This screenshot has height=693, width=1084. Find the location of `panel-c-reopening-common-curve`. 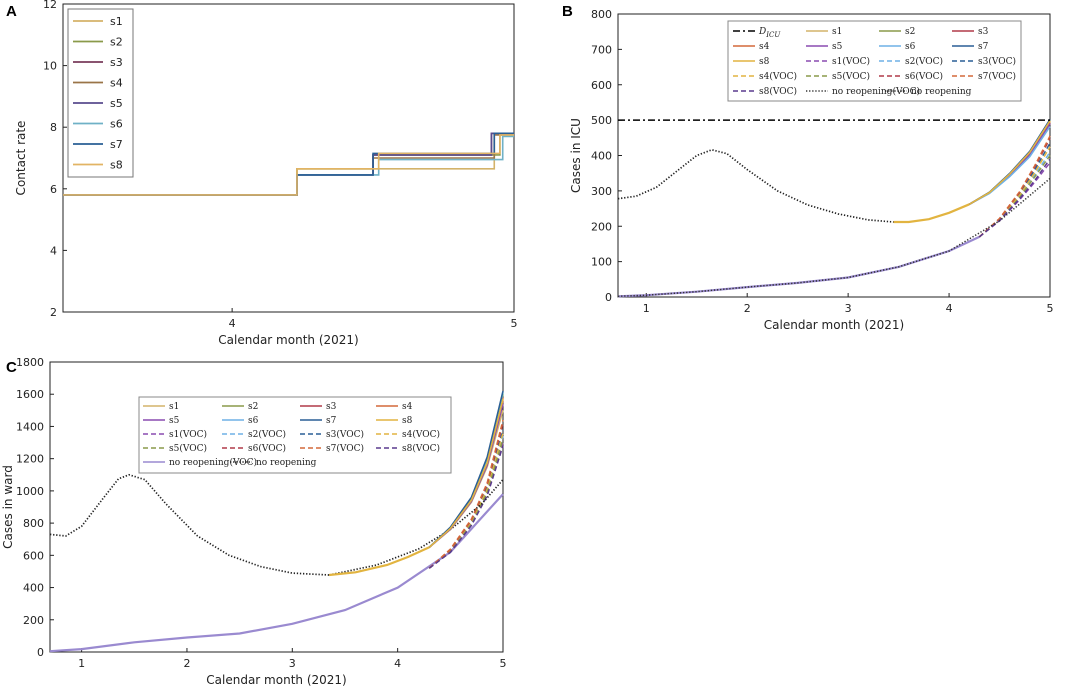

panel-c-reopening-common-curve is located at coordinates (379, 561).